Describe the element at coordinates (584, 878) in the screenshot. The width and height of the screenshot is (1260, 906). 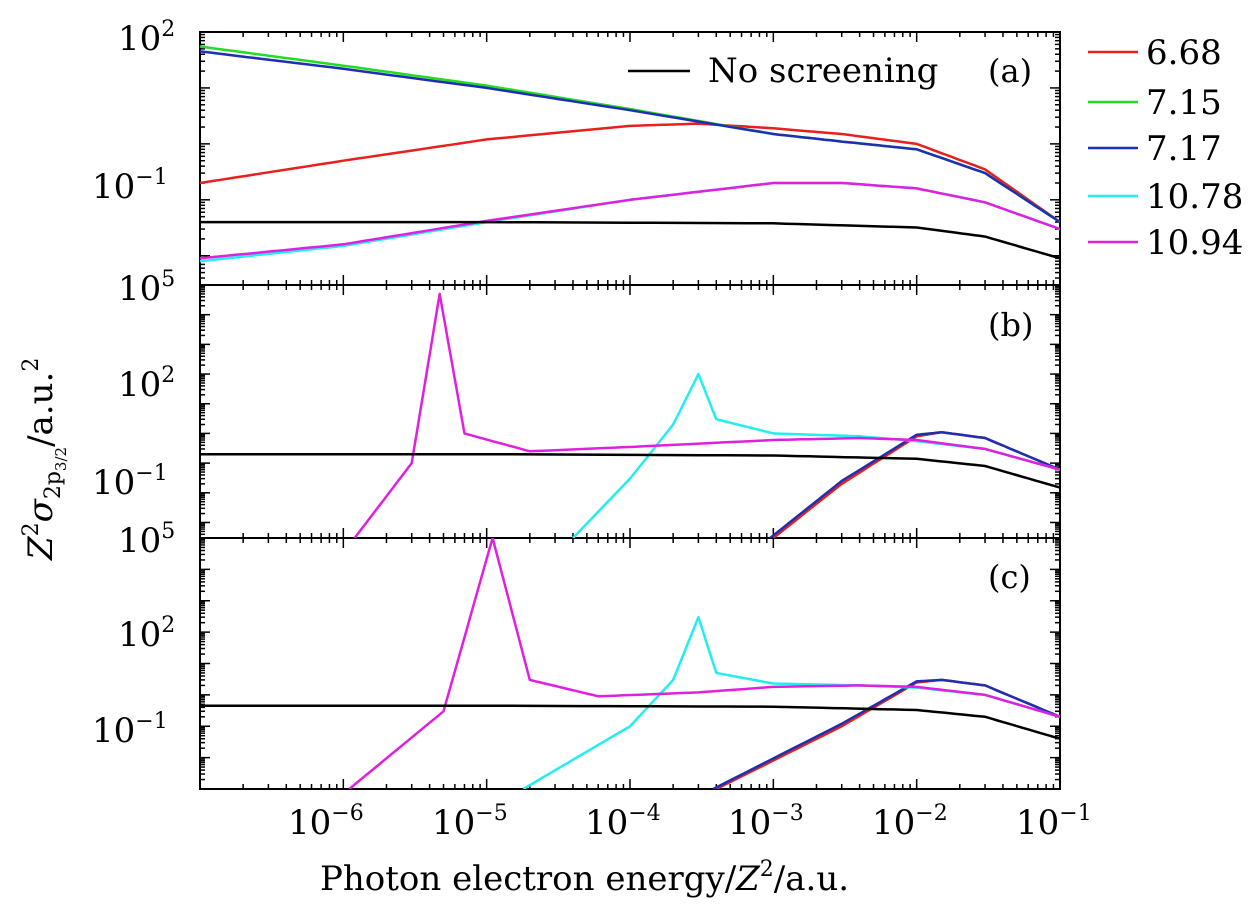
I see `x-axis-title: Photon electron energy/Z2/a.u.` at that location.